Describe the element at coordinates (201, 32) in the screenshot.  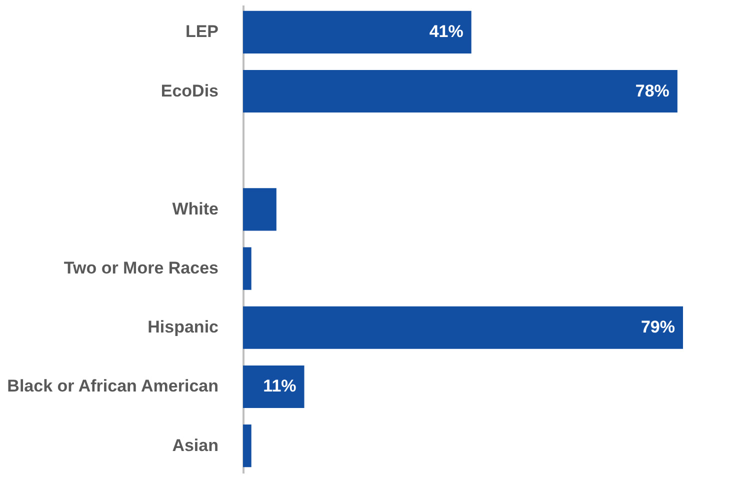
I see `y-tick-label: LEP` at that location.